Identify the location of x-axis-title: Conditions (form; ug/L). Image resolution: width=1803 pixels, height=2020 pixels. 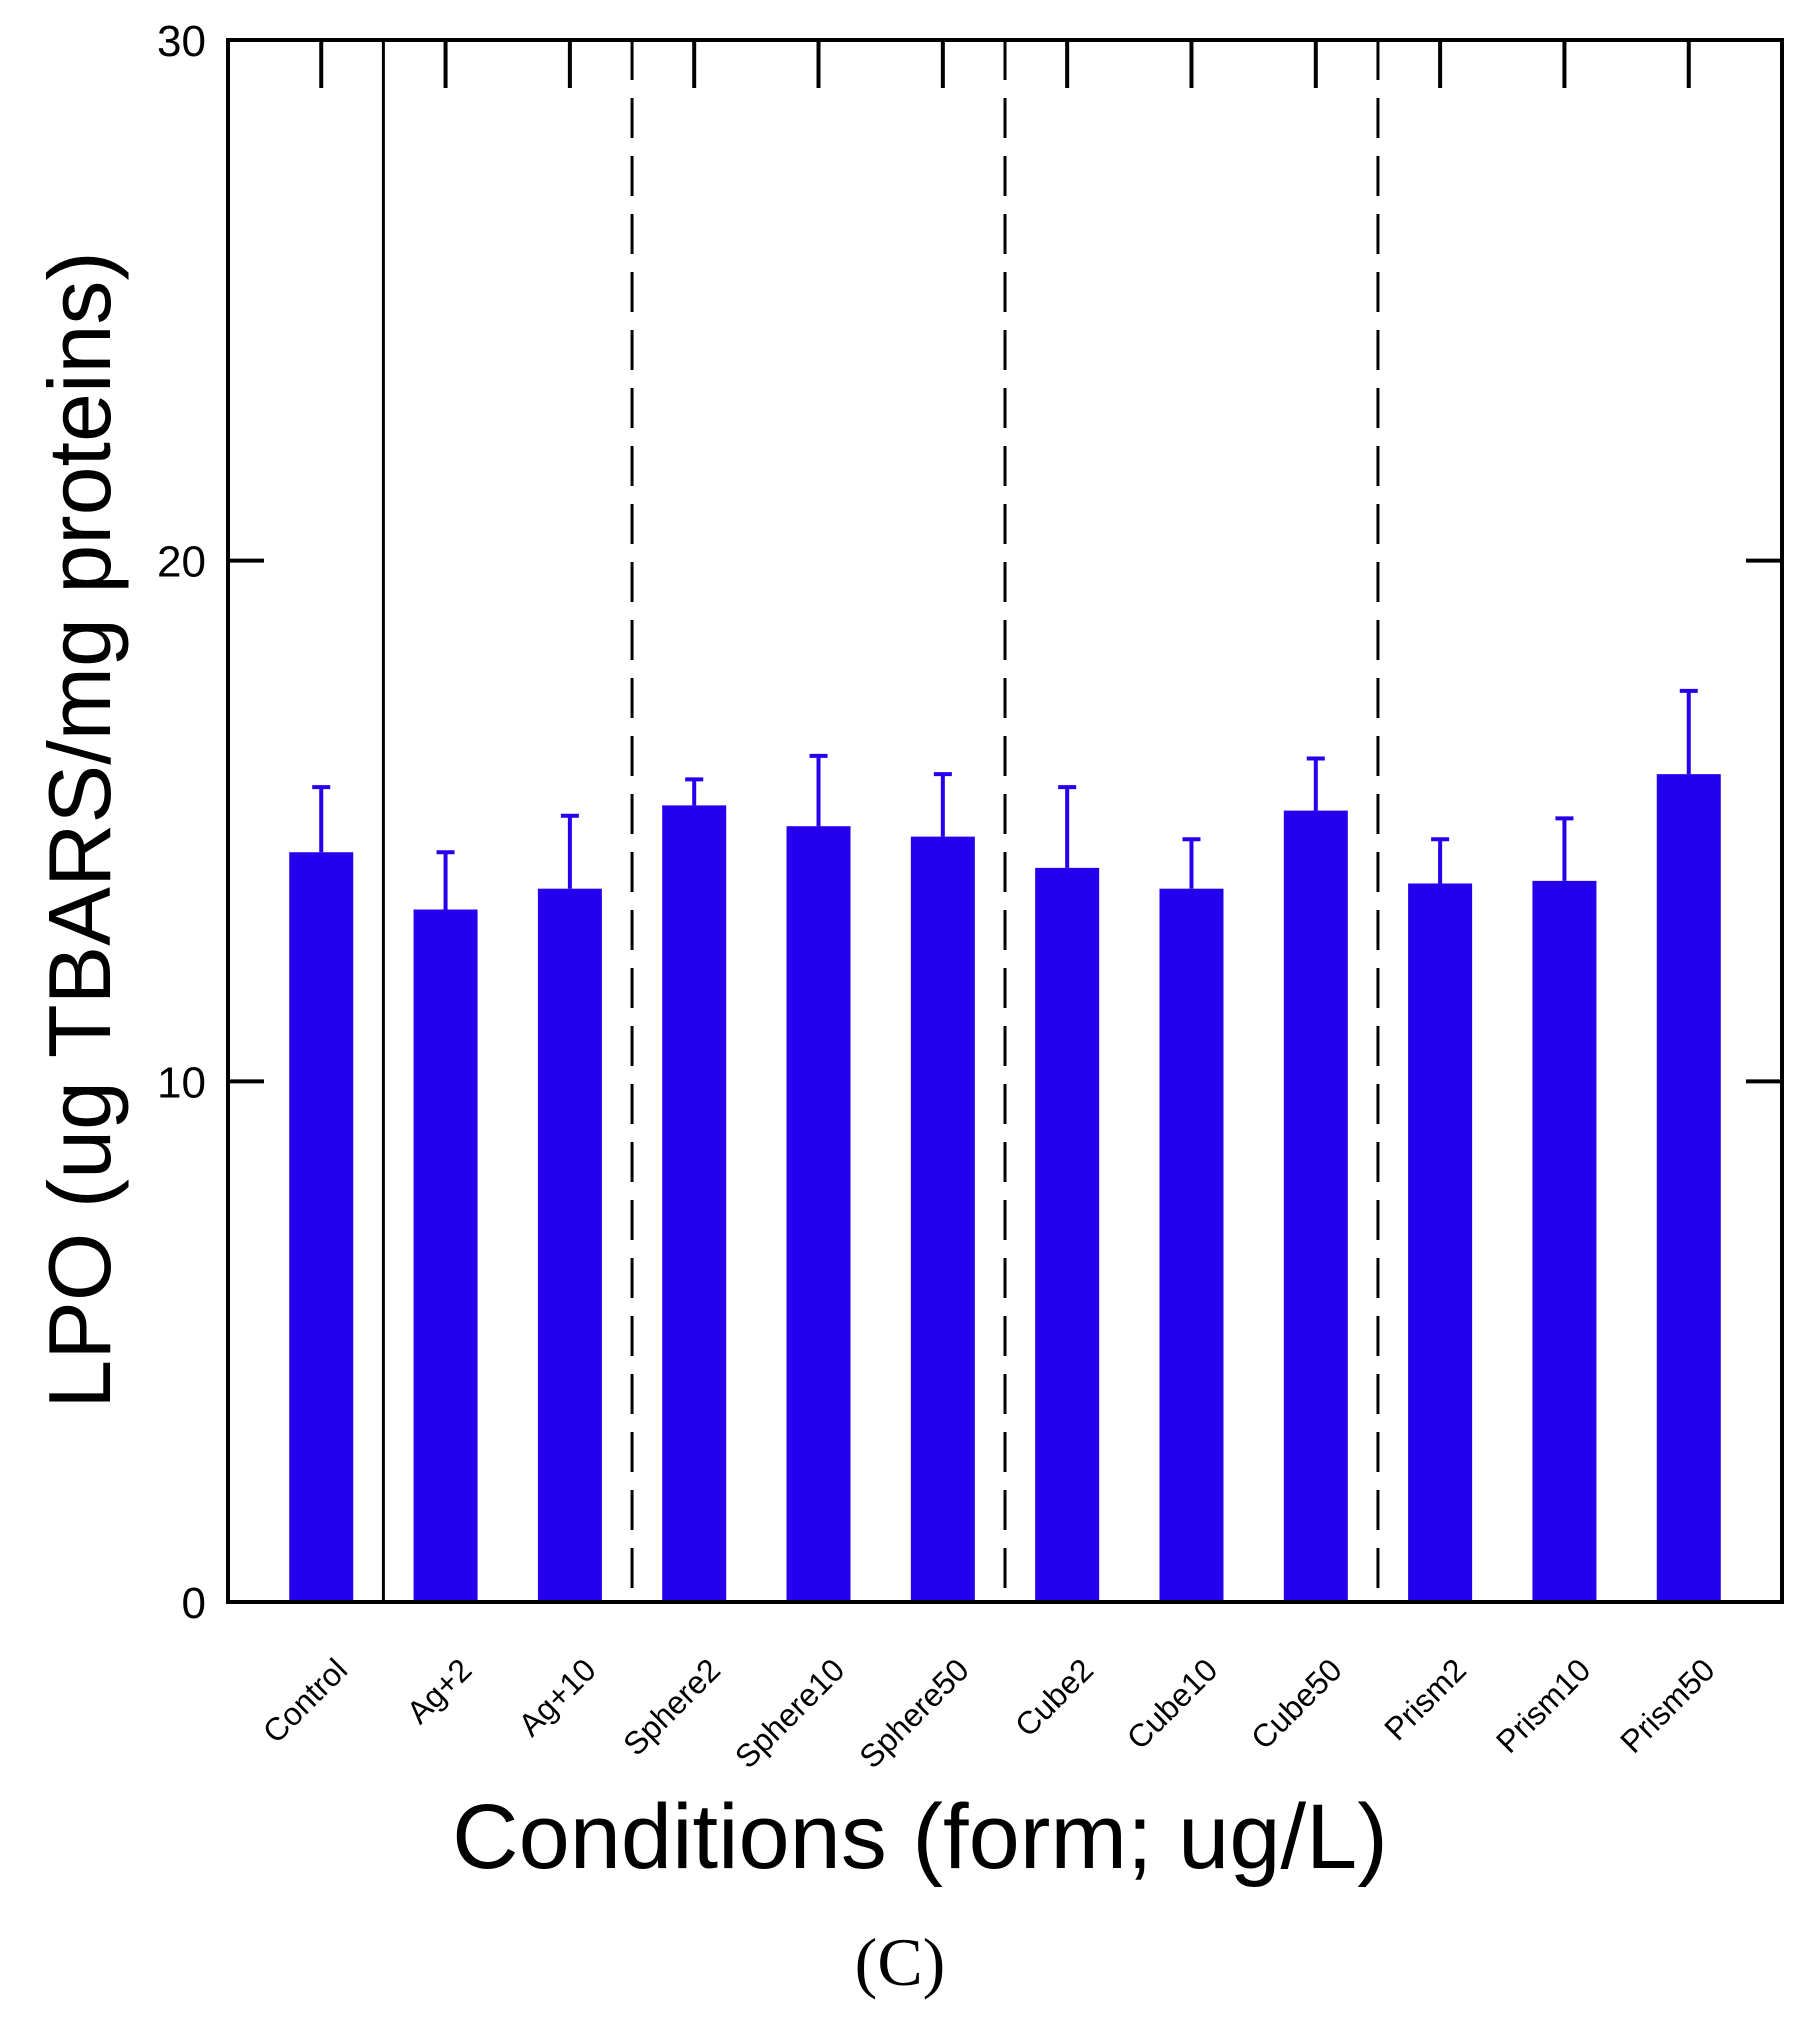
(920, 1837).